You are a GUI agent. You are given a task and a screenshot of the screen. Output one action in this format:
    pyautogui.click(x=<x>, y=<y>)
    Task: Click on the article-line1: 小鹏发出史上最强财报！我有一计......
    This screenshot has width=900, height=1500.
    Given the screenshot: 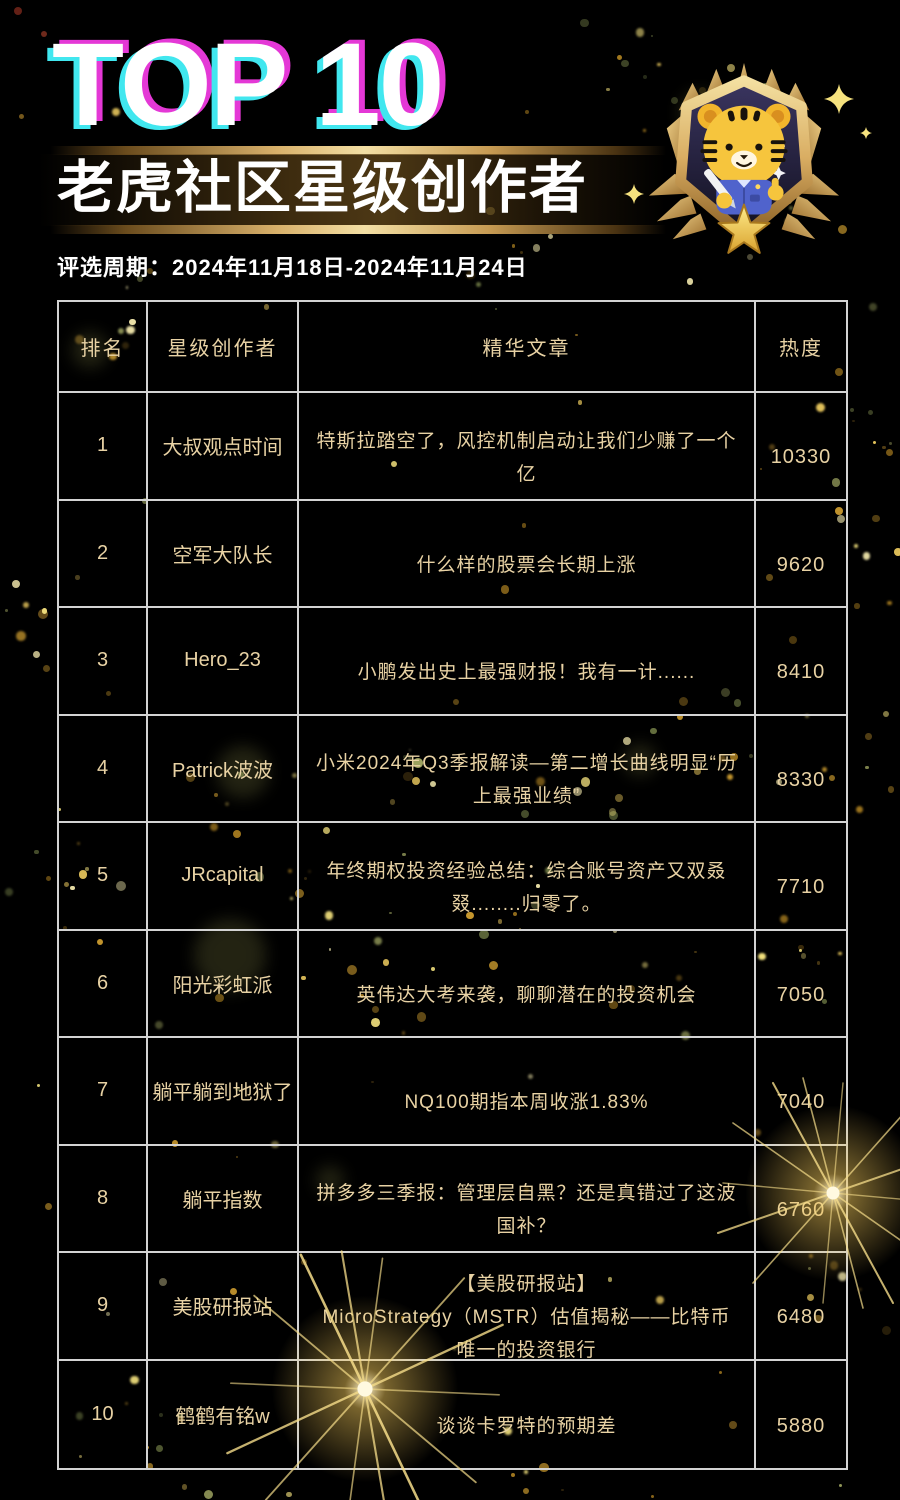 What is the action you would take?
    pyautogui.click(x=526, y=673)
    